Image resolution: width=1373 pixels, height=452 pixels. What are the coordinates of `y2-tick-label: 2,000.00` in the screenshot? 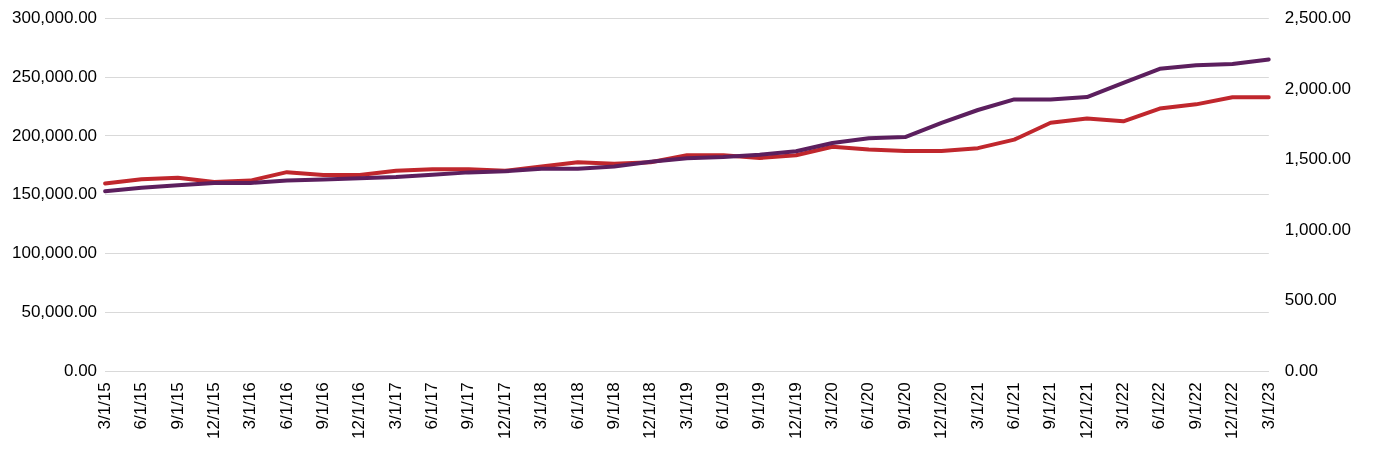 It's located at (1318, 88).